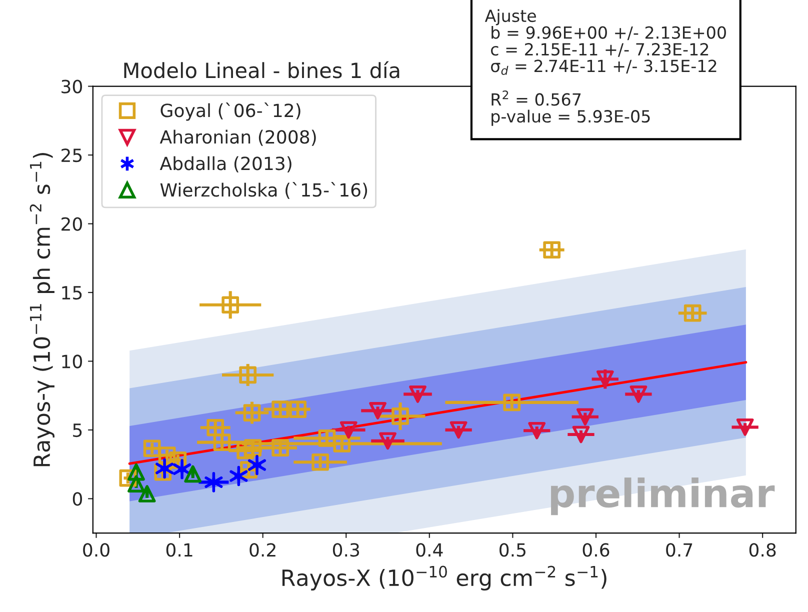  I want to click on y-tick-label: 15, so click(72, 293).